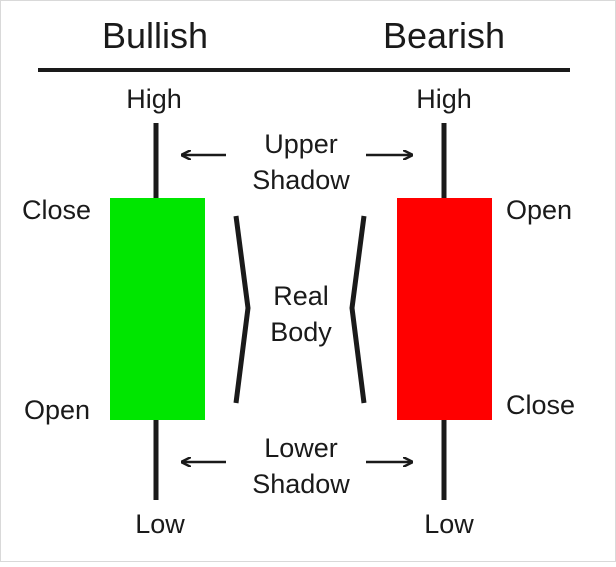 The width and height of the screenshot is (616, 567). I want to click on lower-shadow-annotation: Lower Shadow, so click(297, 466).